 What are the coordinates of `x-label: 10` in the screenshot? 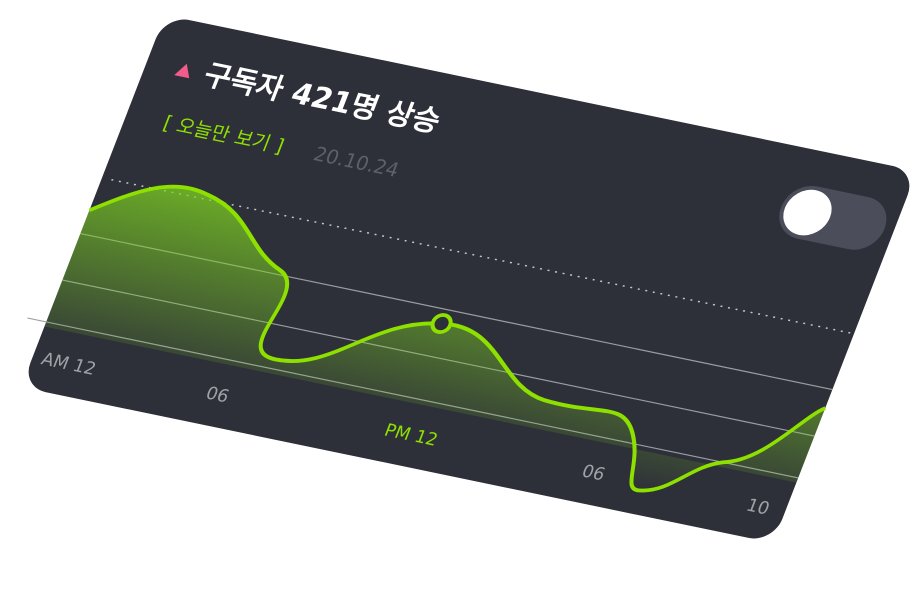 It's located at (757, 507).